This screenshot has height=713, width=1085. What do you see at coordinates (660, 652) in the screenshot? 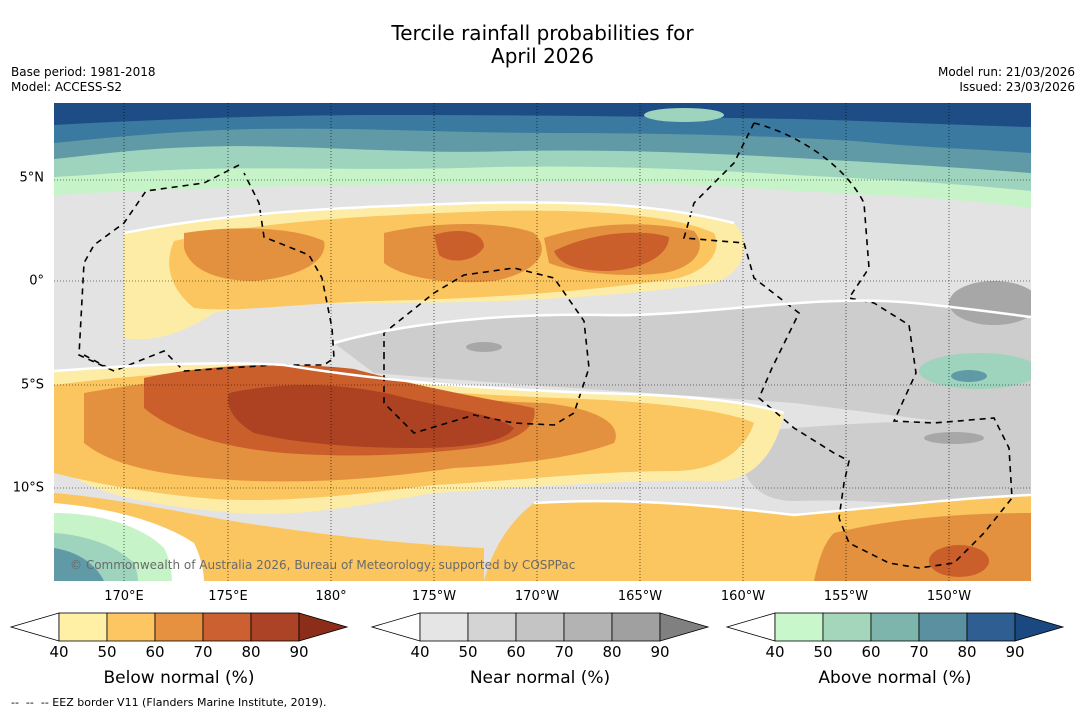
I see `cb-near-tick-90: 90` at bounding box center [660, 652].